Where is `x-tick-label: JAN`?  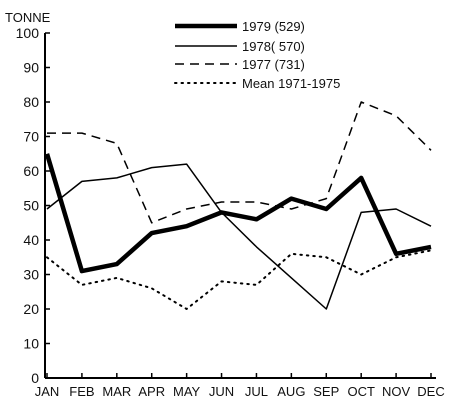
x-tick-label: JAN is located at coordinates (47, 391).